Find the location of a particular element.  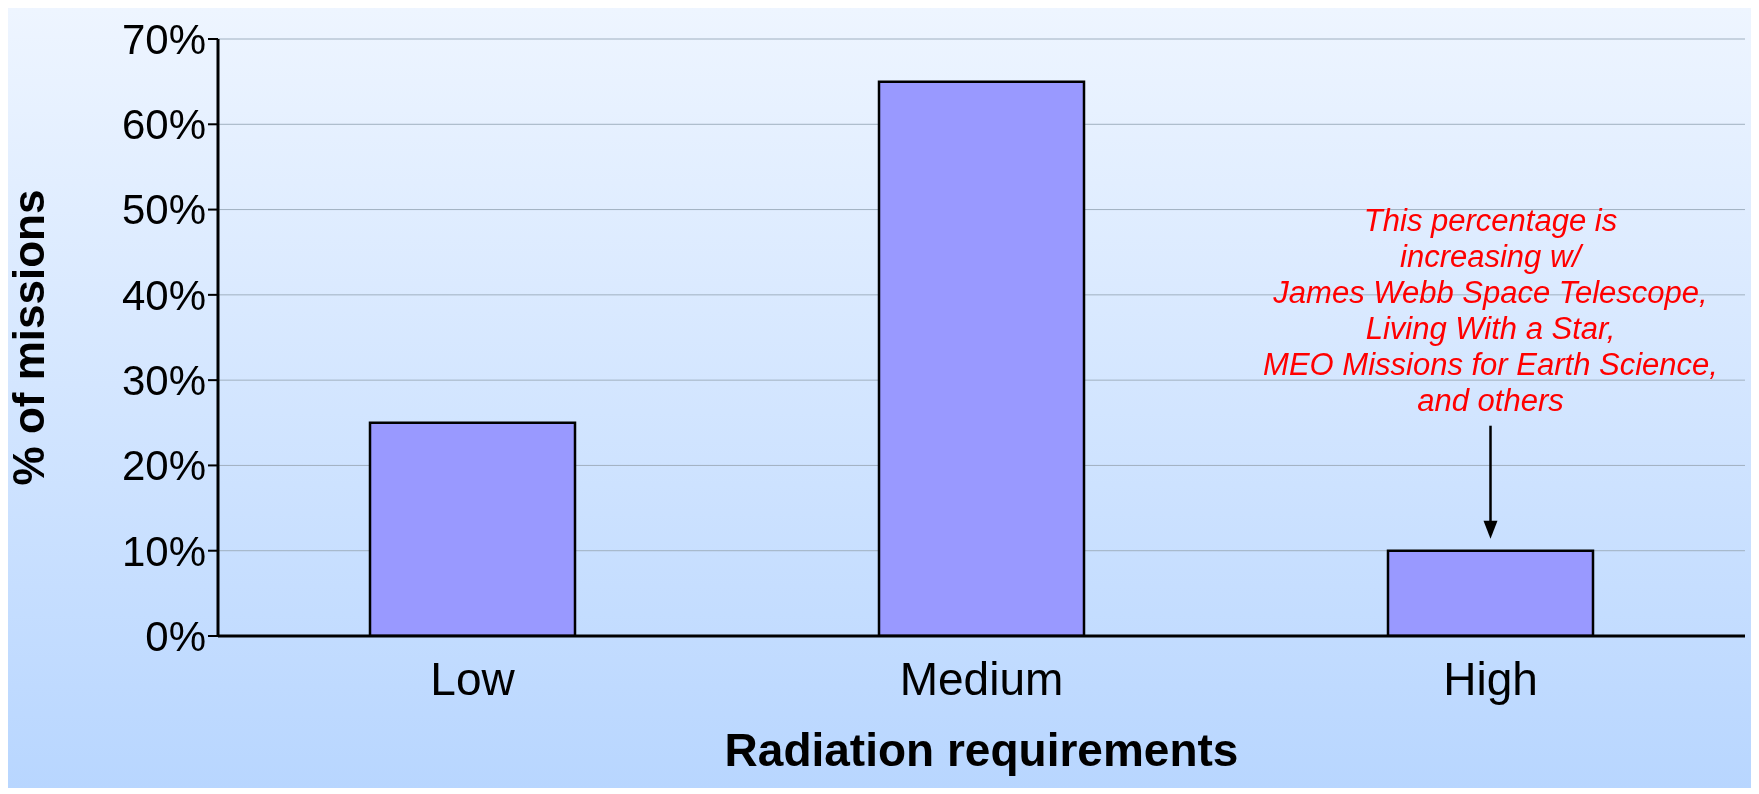

x-axis-title: Radiation requirements is located at coordinates (981, 750).